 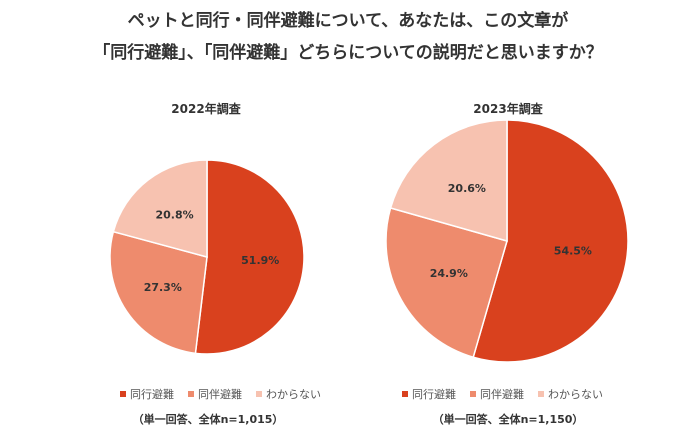 I want to click on figure-title-line-2: 「同行避難」、「同伴避難」どちらについての説明だと思いますか？, so click(x=348, y=53).